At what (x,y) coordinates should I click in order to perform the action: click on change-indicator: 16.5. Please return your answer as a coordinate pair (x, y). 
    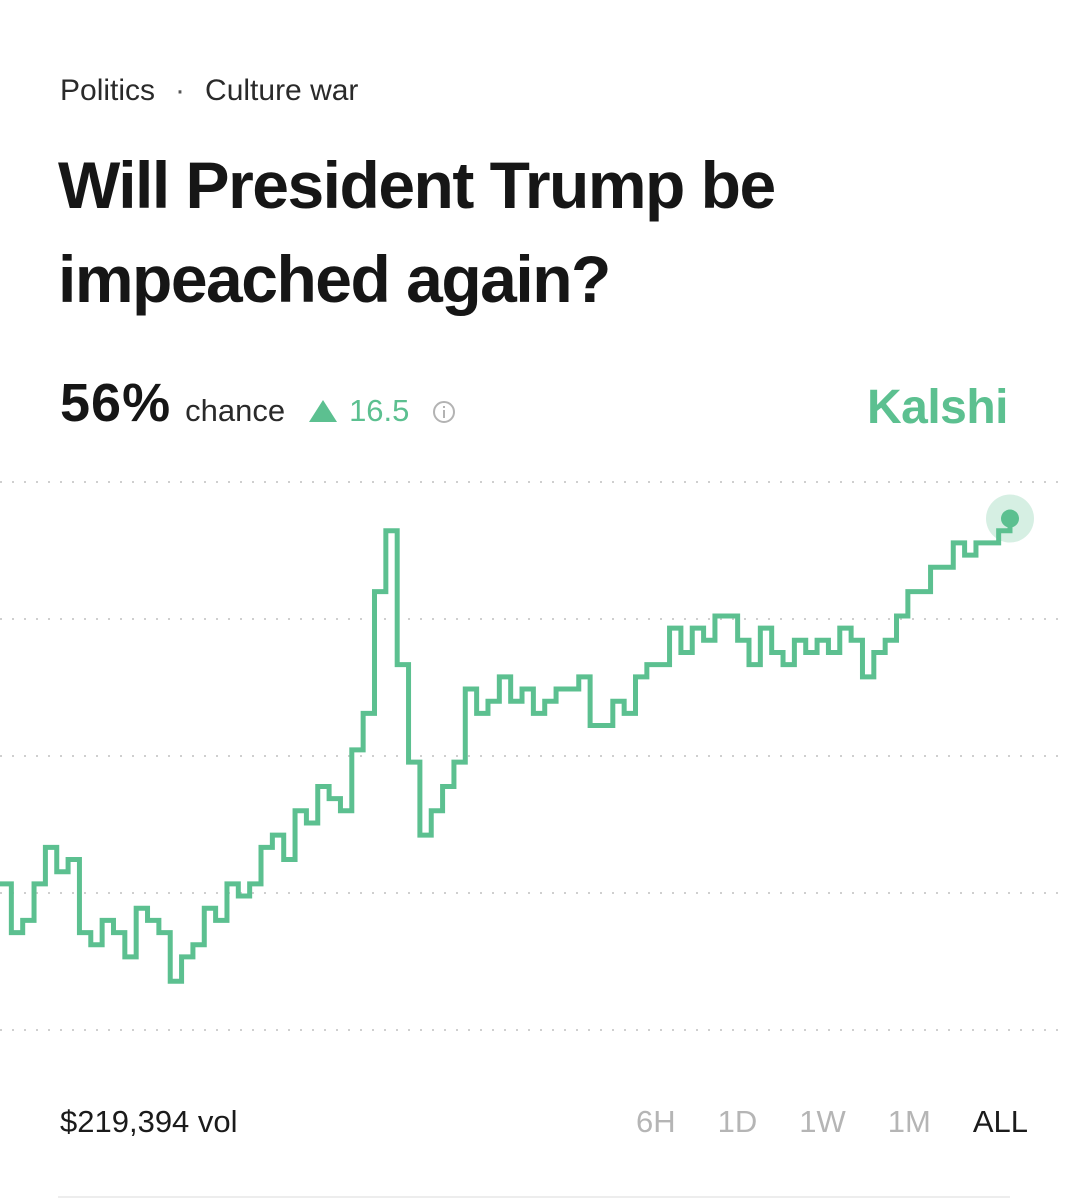
    Looking at the image, I should click on (359, 411).